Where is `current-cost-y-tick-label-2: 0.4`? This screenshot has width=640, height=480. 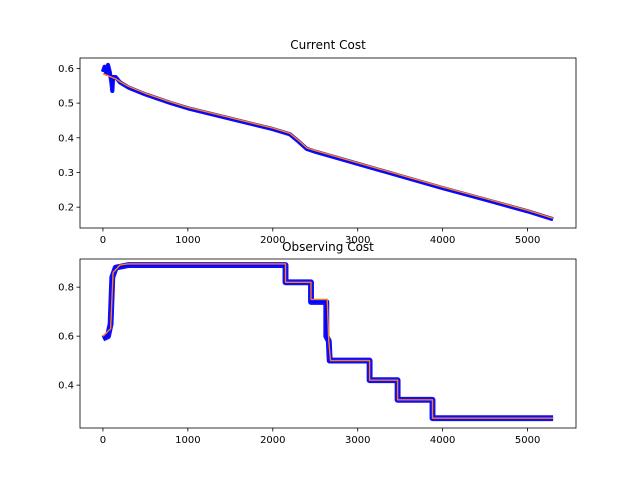 current-cost-y-tick-label-2: 0.4 is located at coordinates (66, 138).